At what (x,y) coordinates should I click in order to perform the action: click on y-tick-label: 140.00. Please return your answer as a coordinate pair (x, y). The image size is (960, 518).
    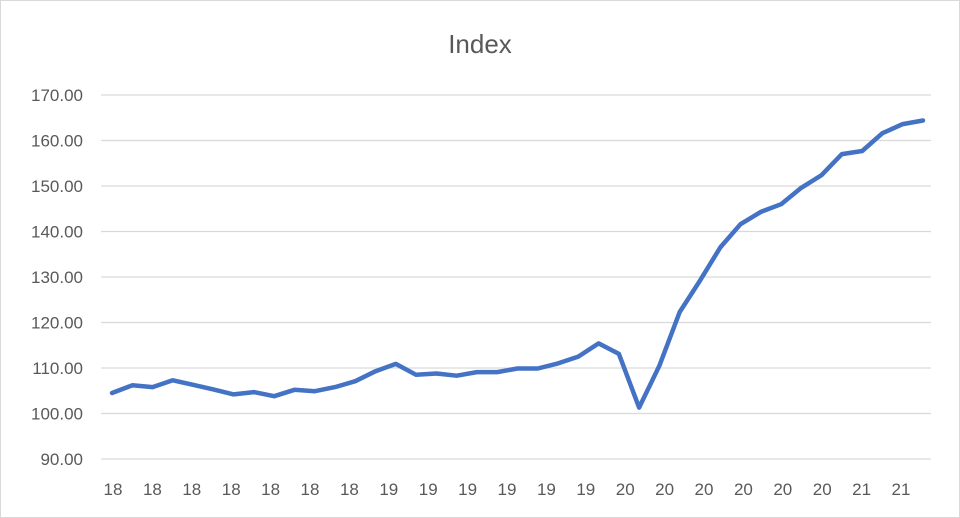
    Looking at the image, I should click on (57, 232).